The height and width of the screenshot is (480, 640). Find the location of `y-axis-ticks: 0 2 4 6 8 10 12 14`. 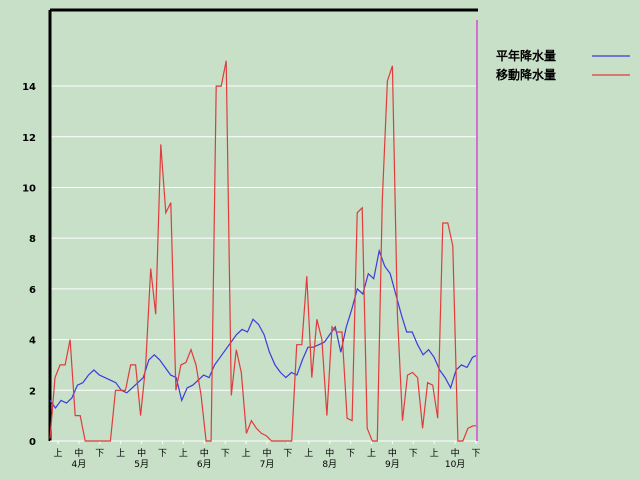

y-axis-ticks: 0 2 4 6 8 10 12 14 is located at coordinates (29, 265).